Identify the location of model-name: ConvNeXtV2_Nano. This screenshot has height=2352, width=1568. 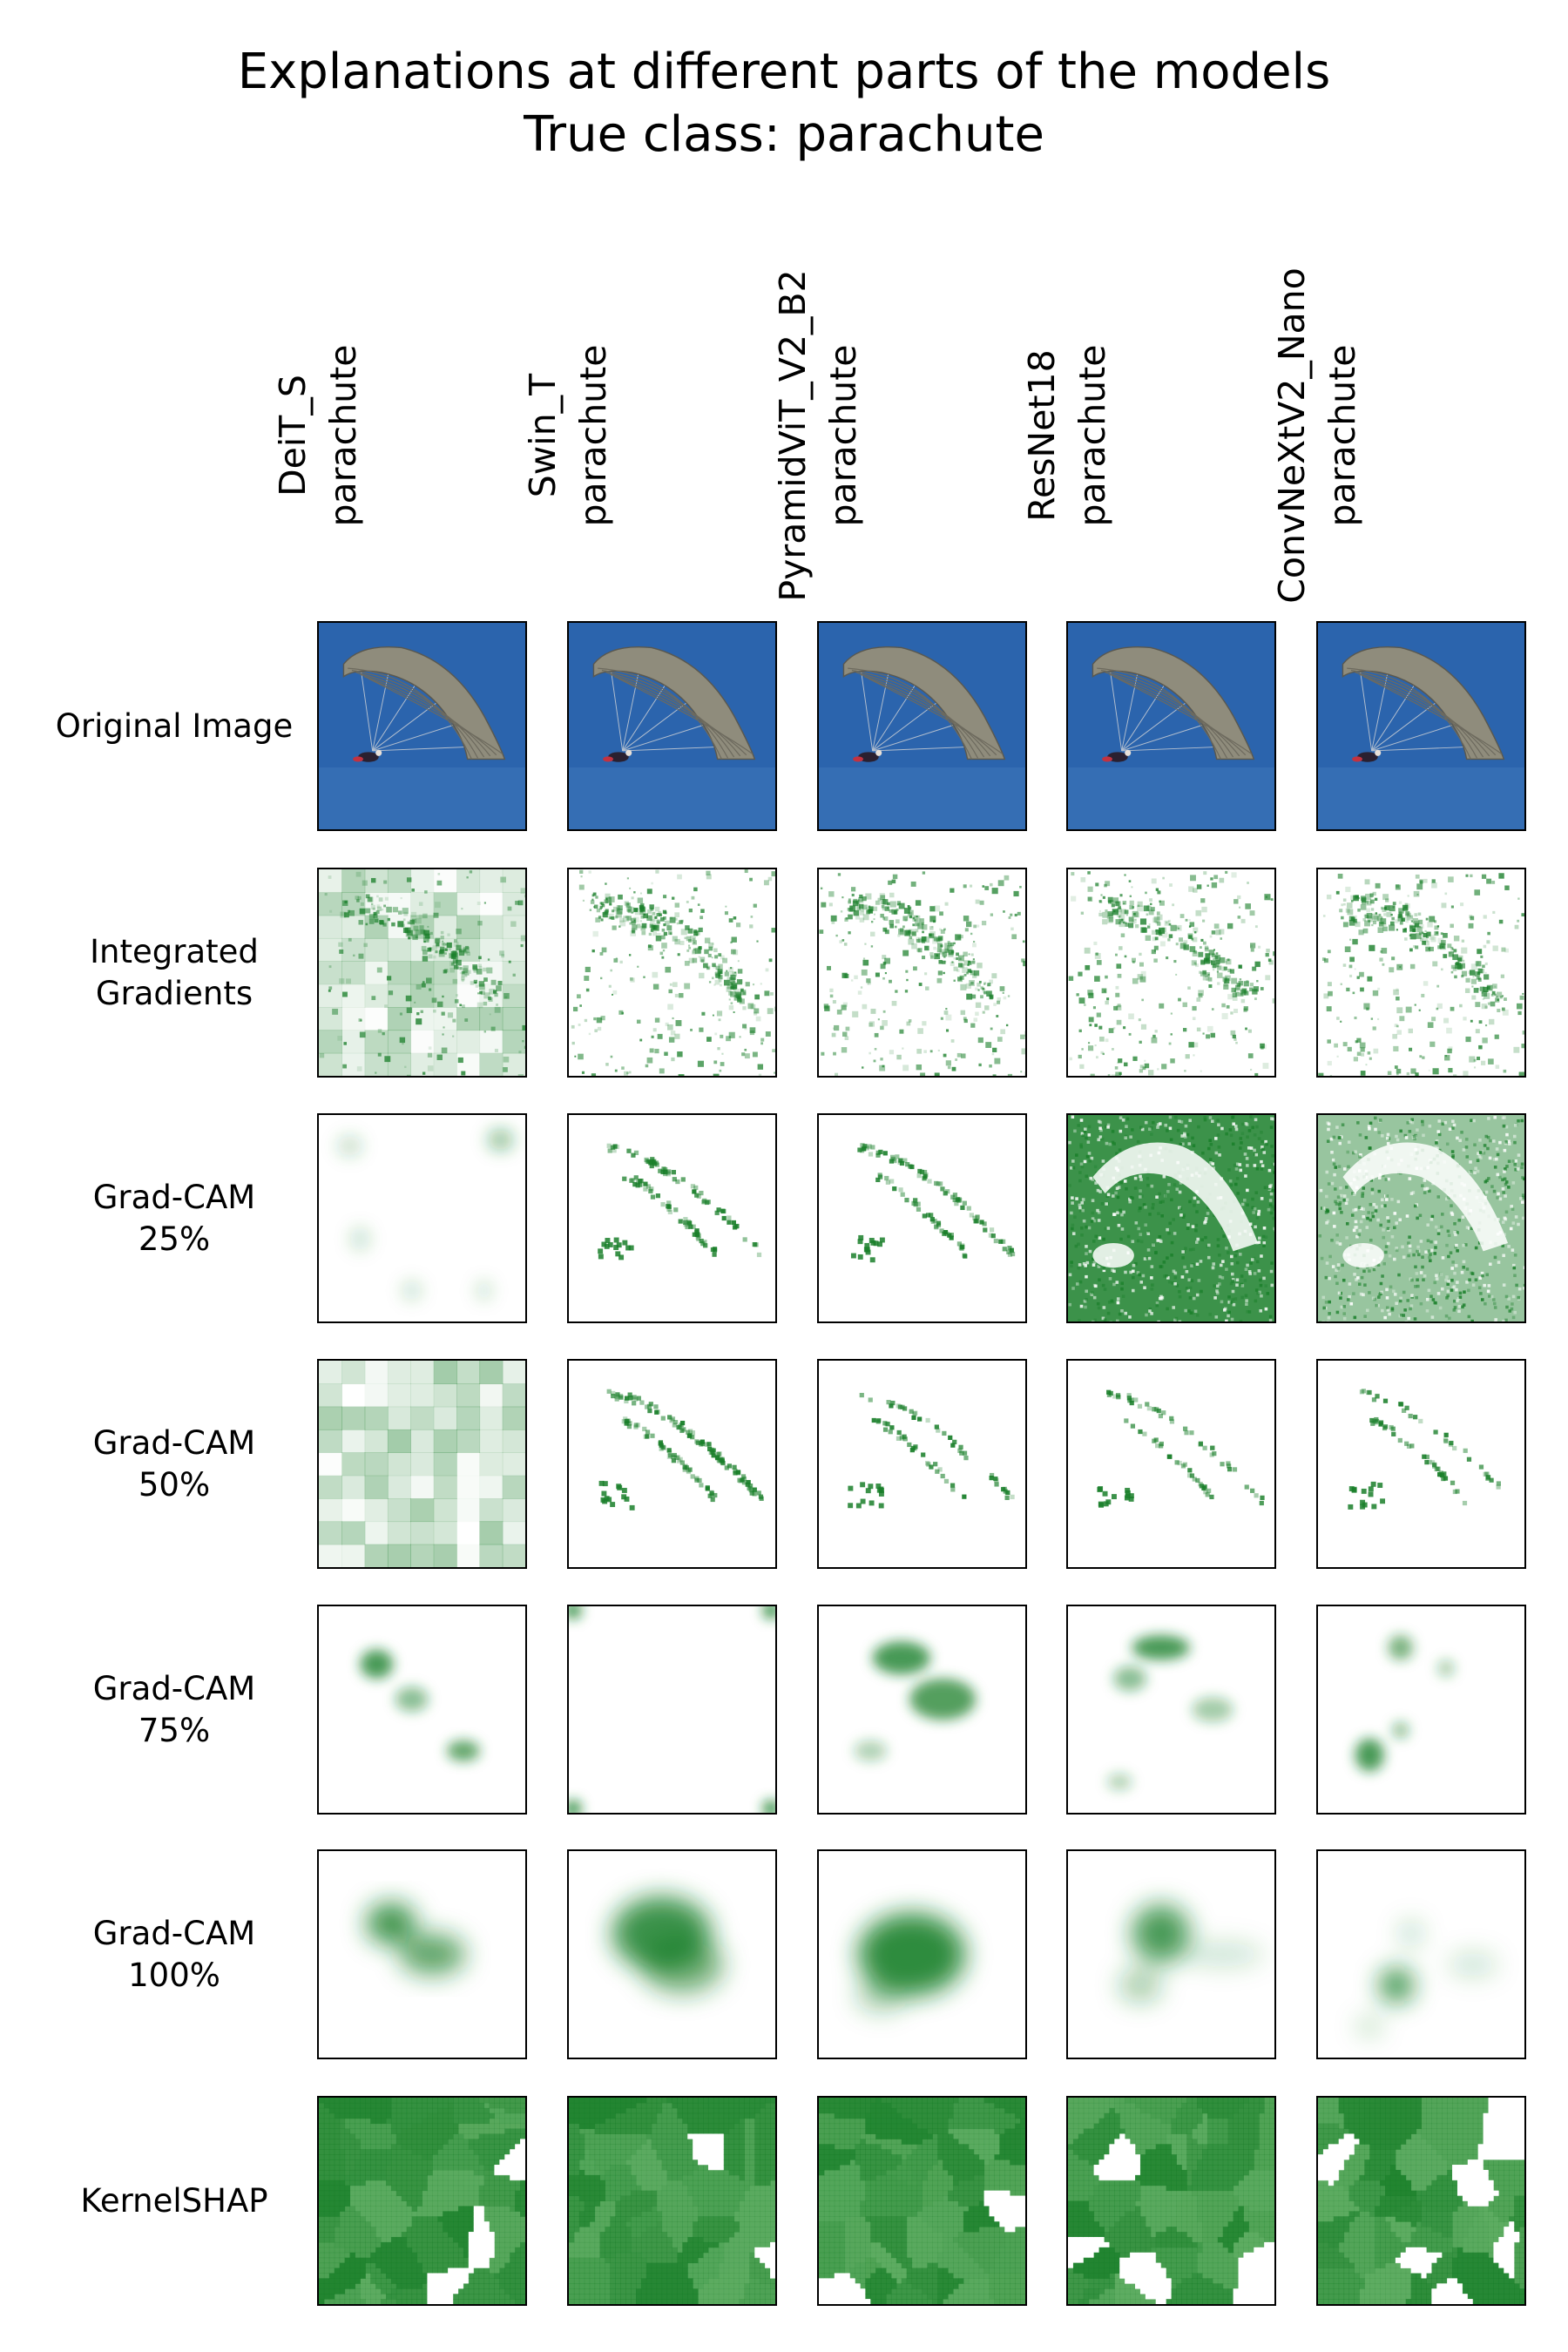
(1291, 435).